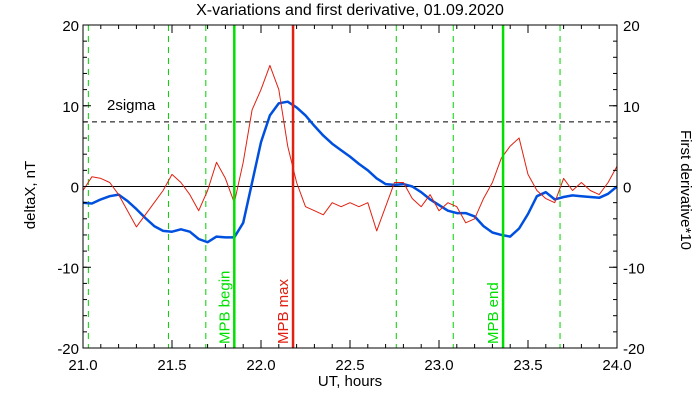 The height and width of the screenshot is (400, 700). Describe the element at coordinates (634, 349) in the screenshot. I see `y-tick-label-right: -20` at that location.